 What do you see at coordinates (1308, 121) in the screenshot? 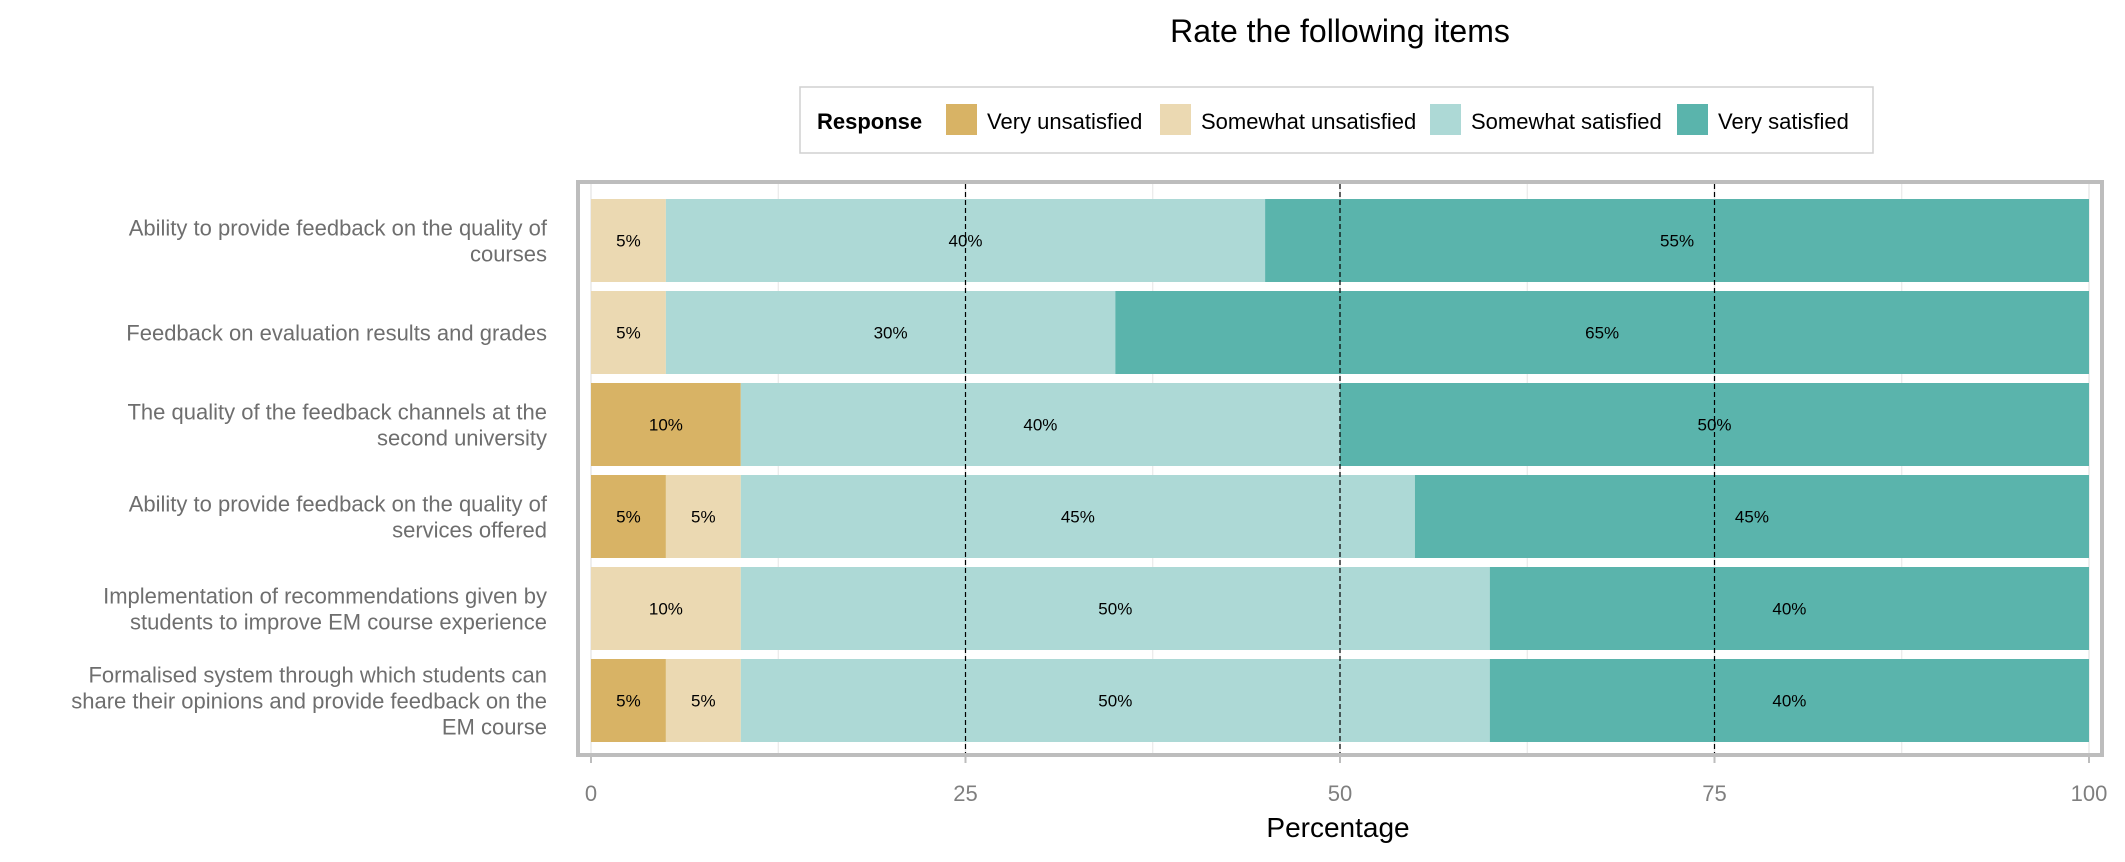
I see `legend-label: Somewhat unsatisfied` at bounding box center [1308, 121].